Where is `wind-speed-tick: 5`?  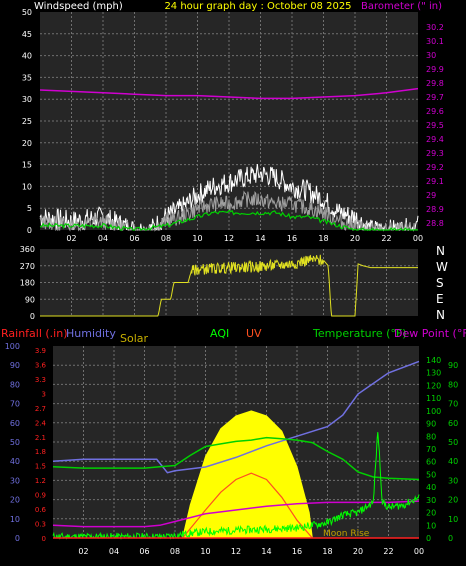
wind-speed-tick: 5 is located at coordinates (29, 208).